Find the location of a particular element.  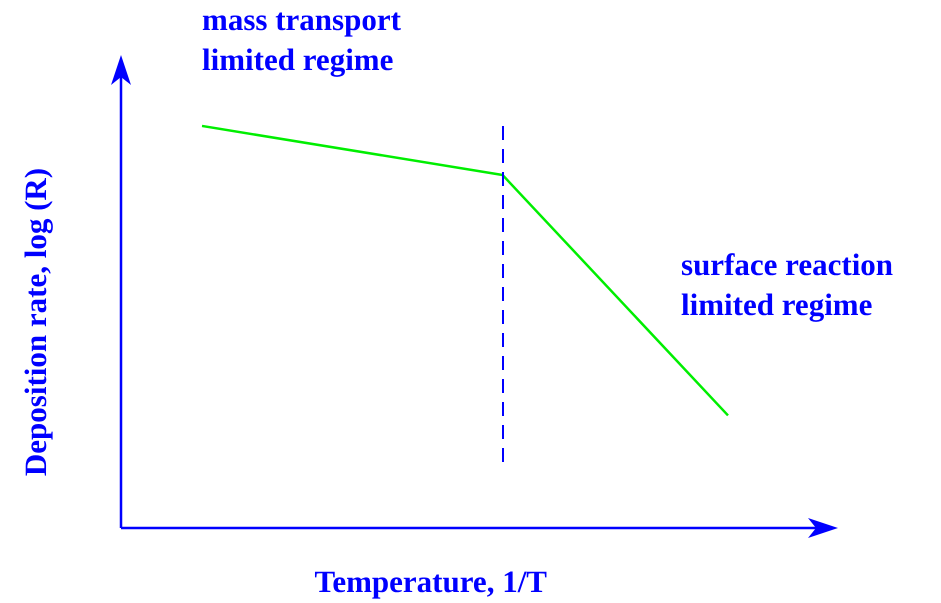

text: mass transport limited regime is located at coordinates (301, 40).